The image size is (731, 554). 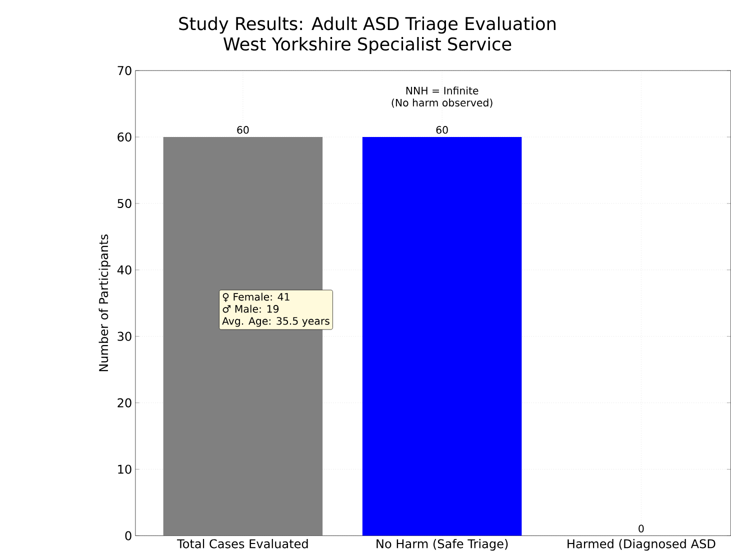 I want to click on x-tick-label: Total Cases Evaluated, so click(x=242, y=543).